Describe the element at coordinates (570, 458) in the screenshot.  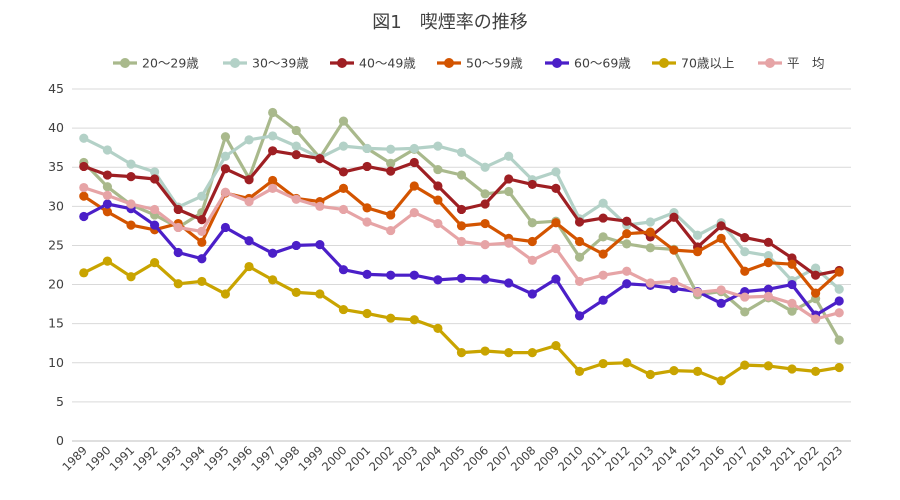
I see `x-tick-label: 2010` at that location.